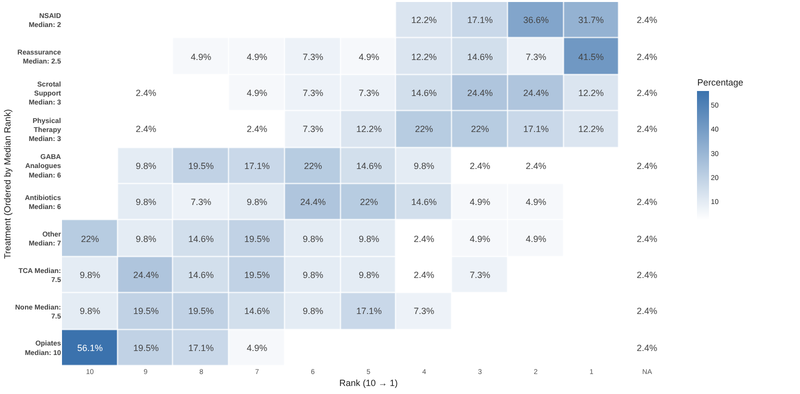  I want to click on data-label: 56.1%, so click(90, 348).